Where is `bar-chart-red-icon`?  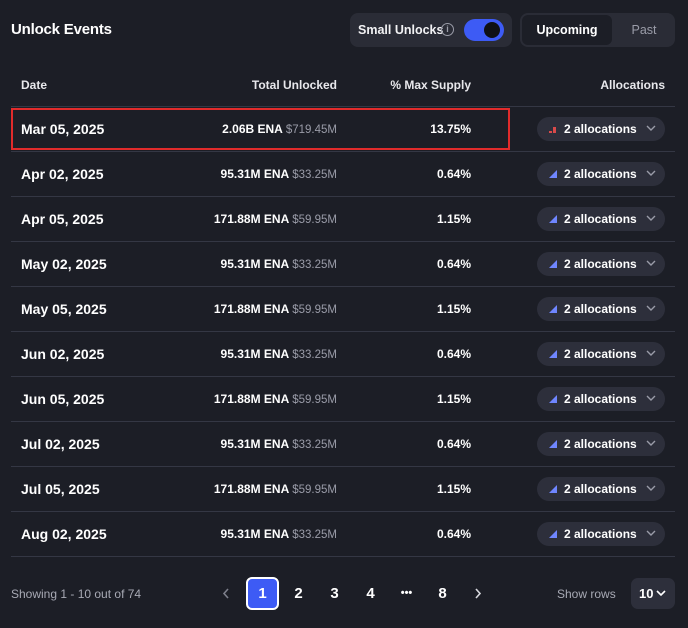 bar-chart-red-icon is located at coordinates (552, 130).